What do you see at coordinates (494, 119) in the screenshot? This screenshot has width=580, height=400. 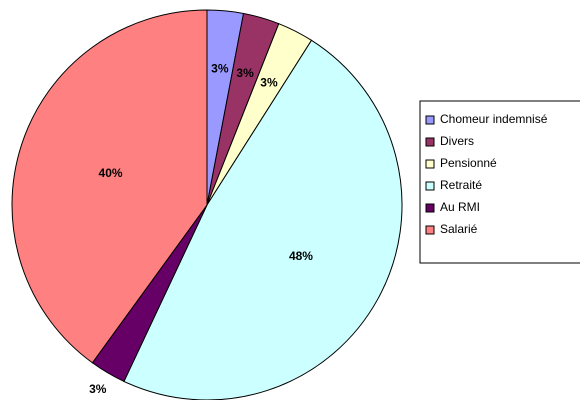 I see `legend-label: Chomeur indemnisé` at bounding box center [494, 119].